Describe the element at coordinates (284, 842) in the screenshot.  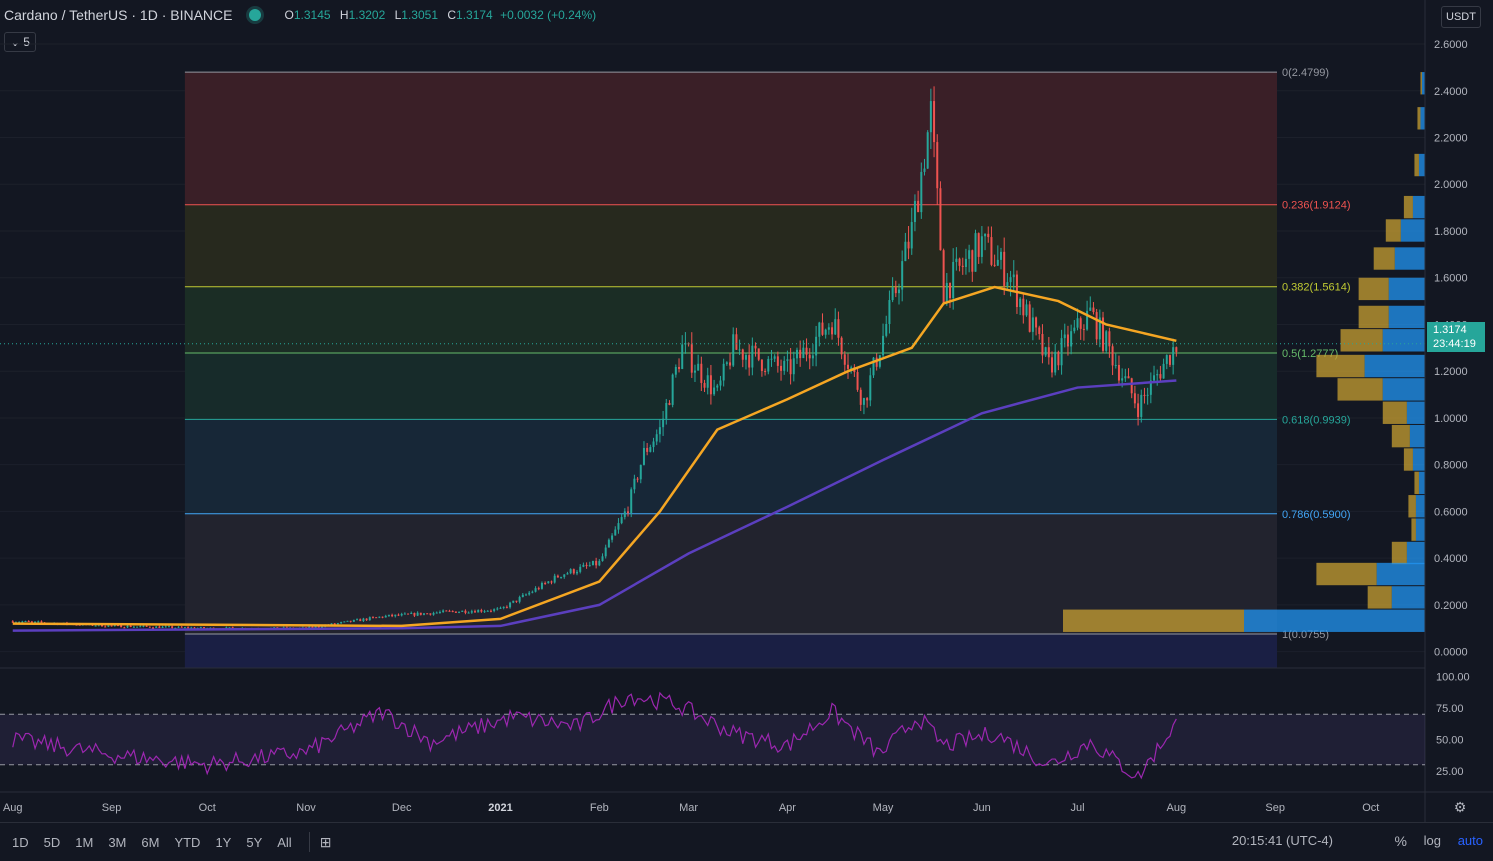
I see `timeframe-all: All` at that location.